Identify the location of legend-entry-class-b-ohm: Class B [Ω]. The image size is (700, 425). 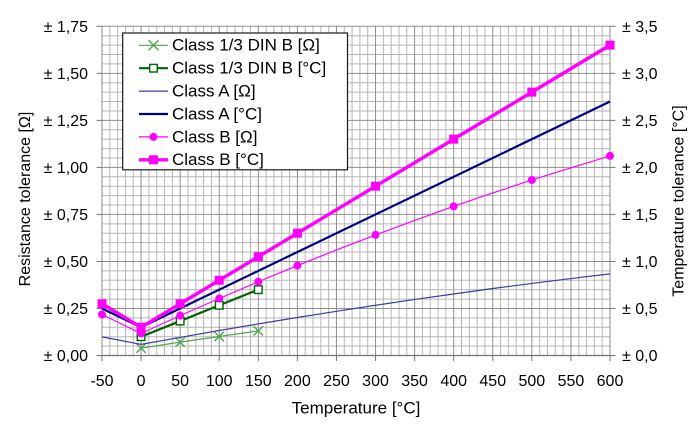
(198, 136).